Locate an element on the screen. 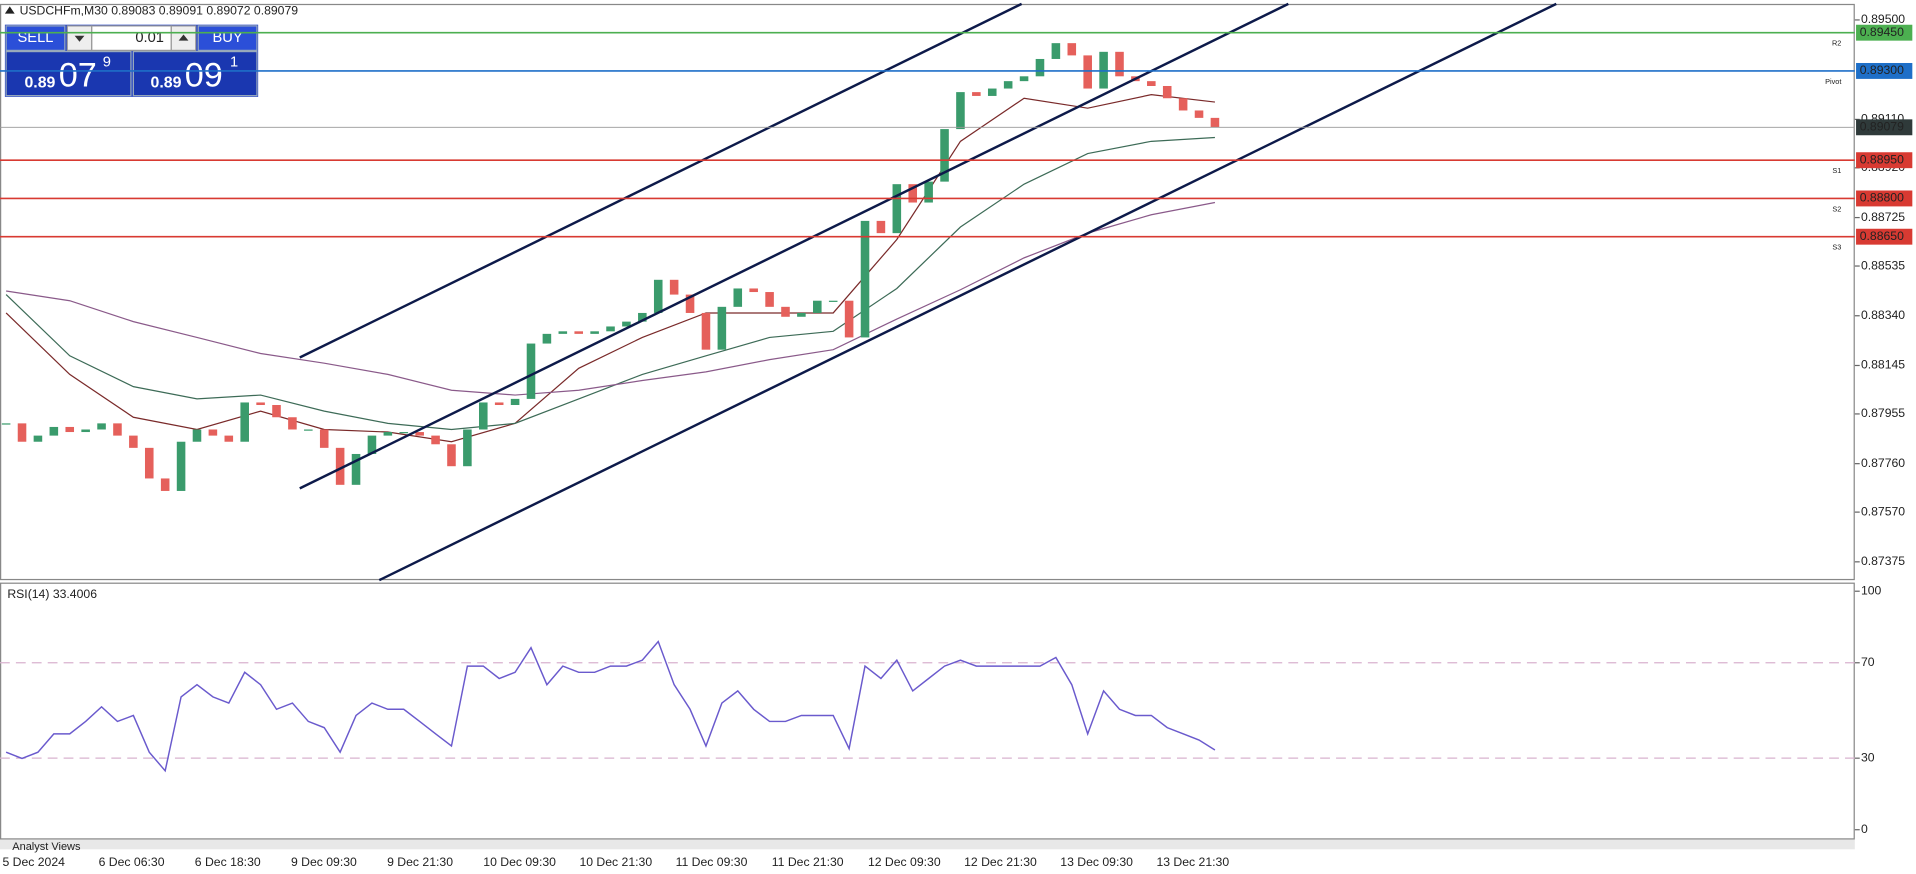  level-label: 0.89450 is located at coordinates (1882, 32).